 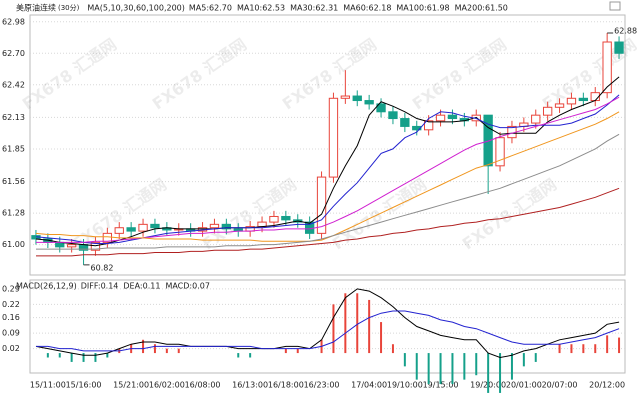 I want to click on y-tick-label: 61.56, so click(x=13, y=181).